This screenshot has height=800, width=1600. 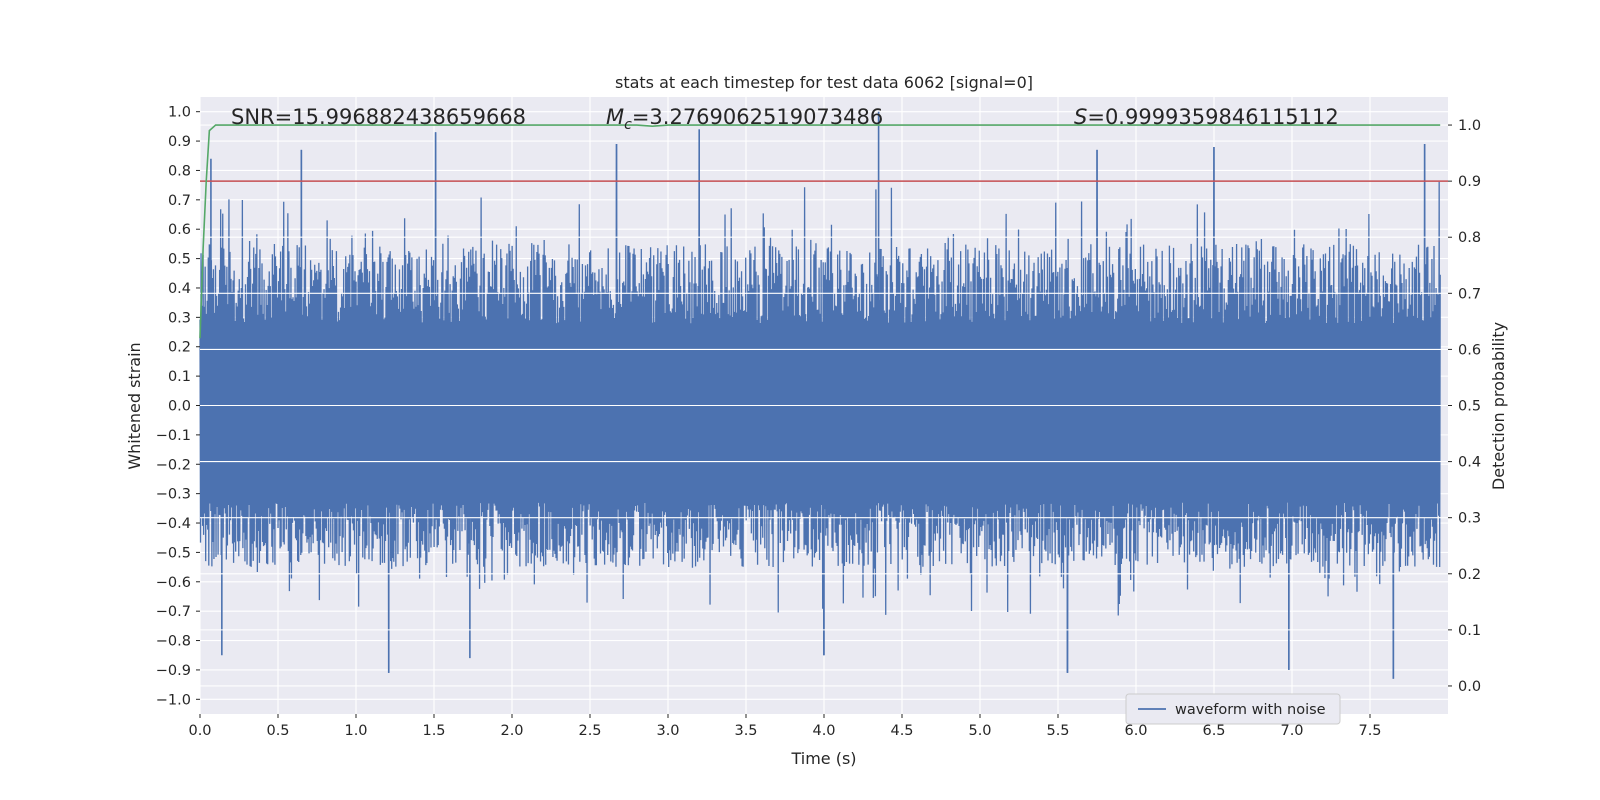 I want to click on x-tick-label: 3.0, so click(x=667, y=731).